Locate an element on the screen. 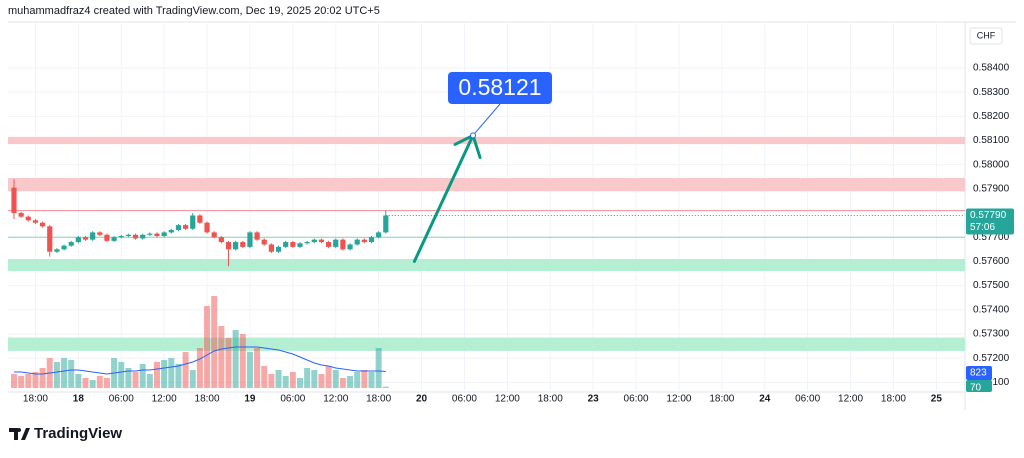 The height and width of the screenshot is (458, 1024). volume-last-box is located at coordinates (979, 386).